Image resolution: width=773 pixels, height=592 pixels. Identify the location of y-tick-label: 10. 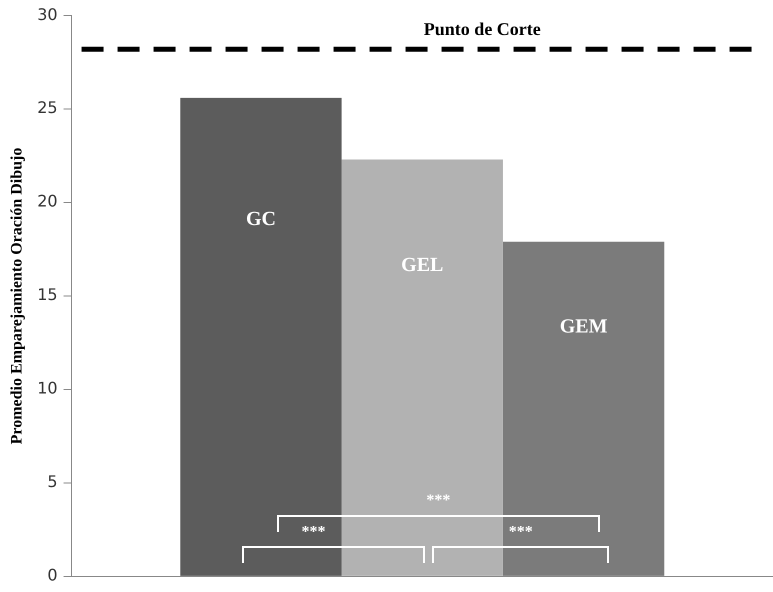
(47, 388).